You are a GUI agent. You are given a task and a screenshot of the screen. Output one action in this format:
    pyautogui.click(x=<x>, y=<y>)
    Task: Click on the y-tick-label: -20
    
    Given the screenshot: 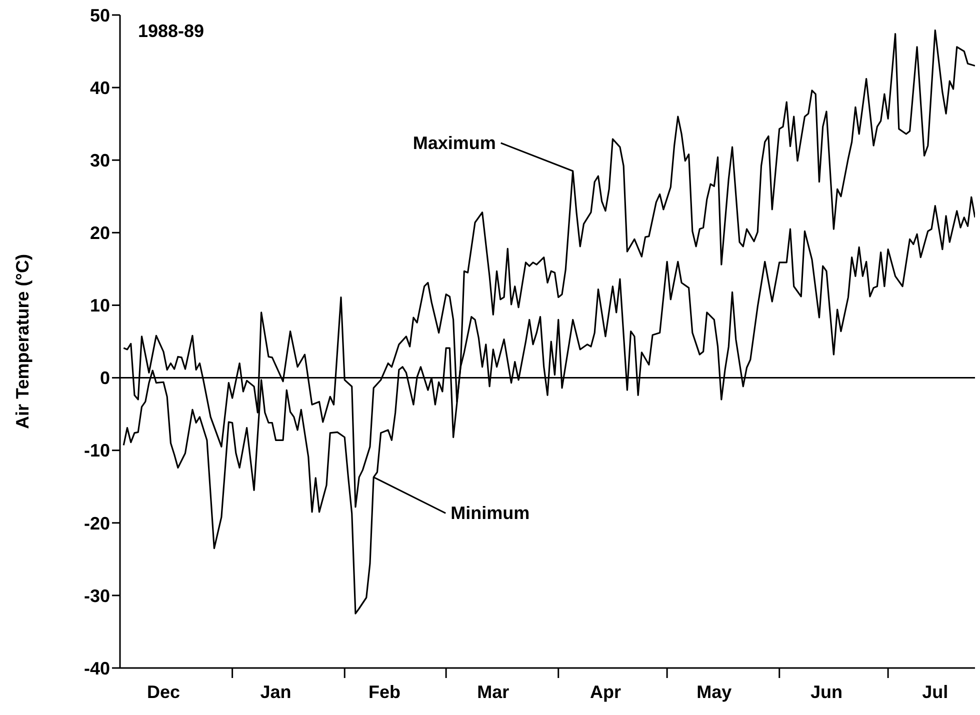 What is the action you would take?
    pyautogui.click(x=97, y=523)
    